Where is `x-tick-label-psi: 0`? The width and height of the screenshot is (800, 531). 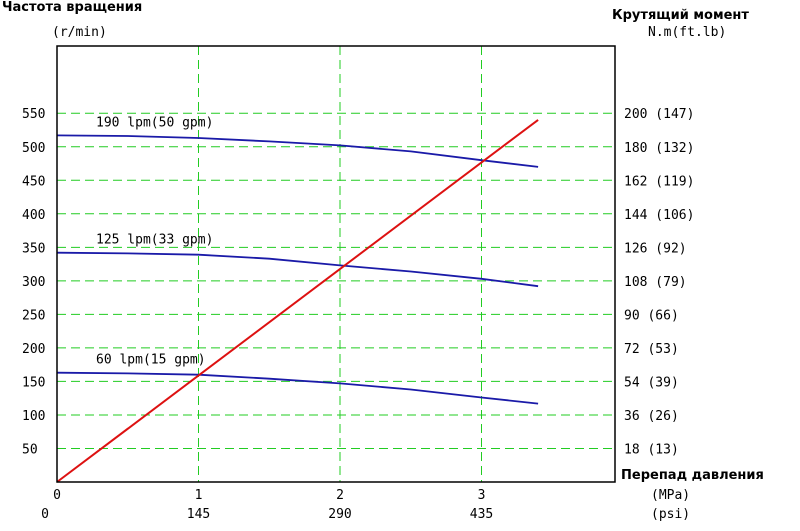
x-tick-label-psi: 0 is located at coordinates (45, 514).